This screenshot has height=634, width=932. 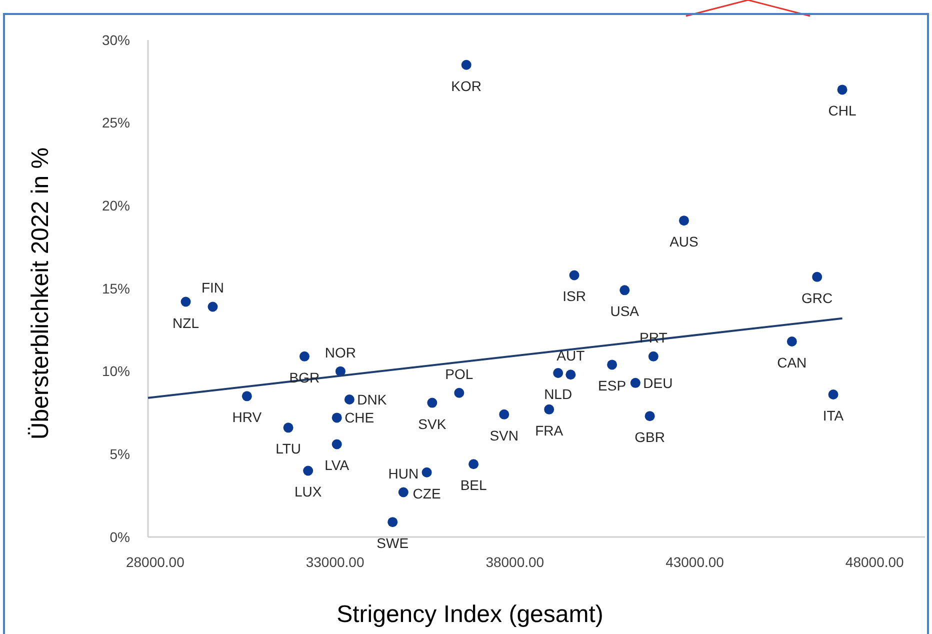 What do you see at coordinates (247, 417) in the screenshot?
I see `annotation: HRV` at bounding box center [247, 417].